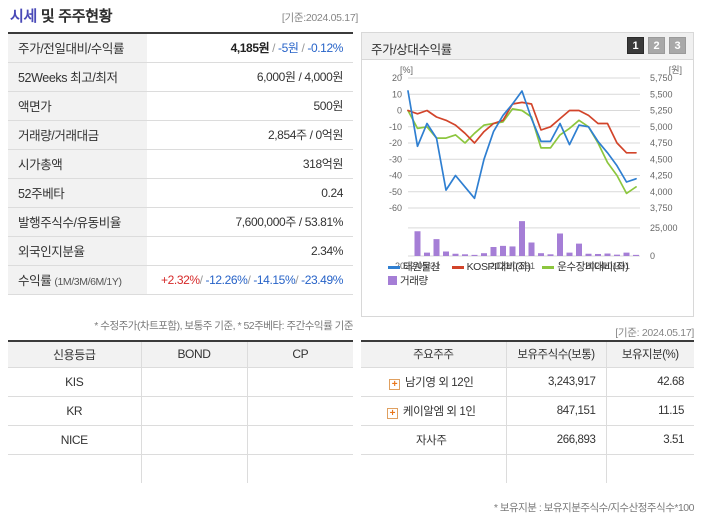 The width and height of the screenshot is (702, 525). Describe the element at coordinates (556, 440) in the screenshot. I see `shareholder-shares: 266,893` at that location.